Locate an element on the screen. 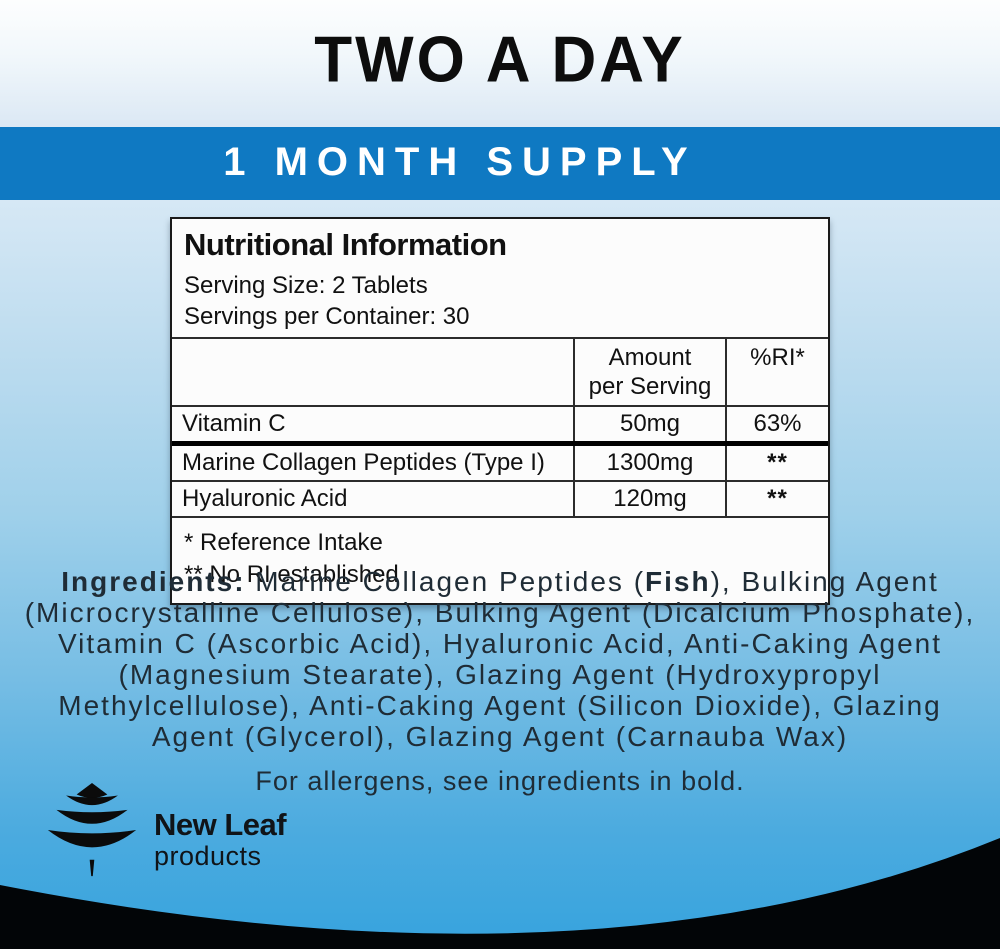  nutrient-name: Vitamin C is located at coordinates (234, 423).